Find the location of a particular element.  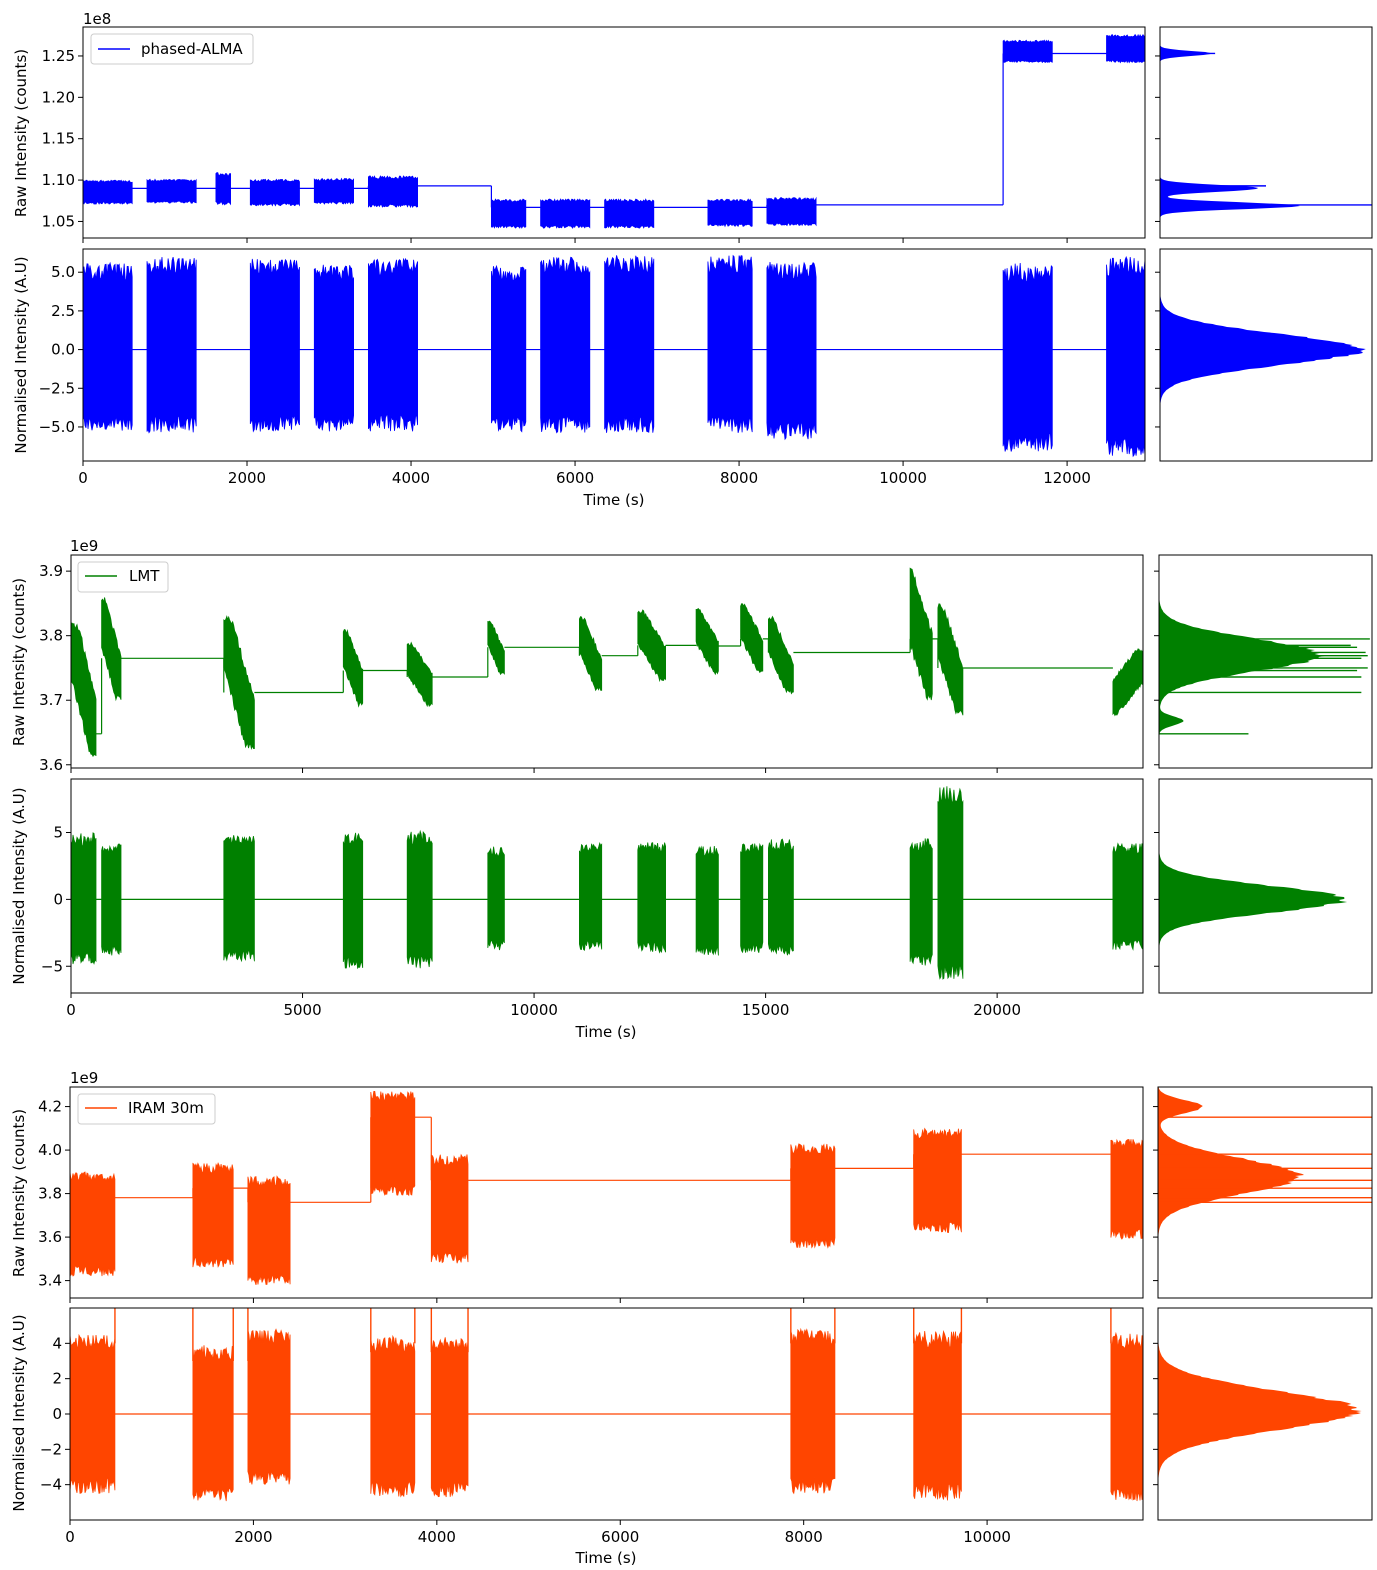

alma-raw-plot-area is located at coordinates (614, 131).